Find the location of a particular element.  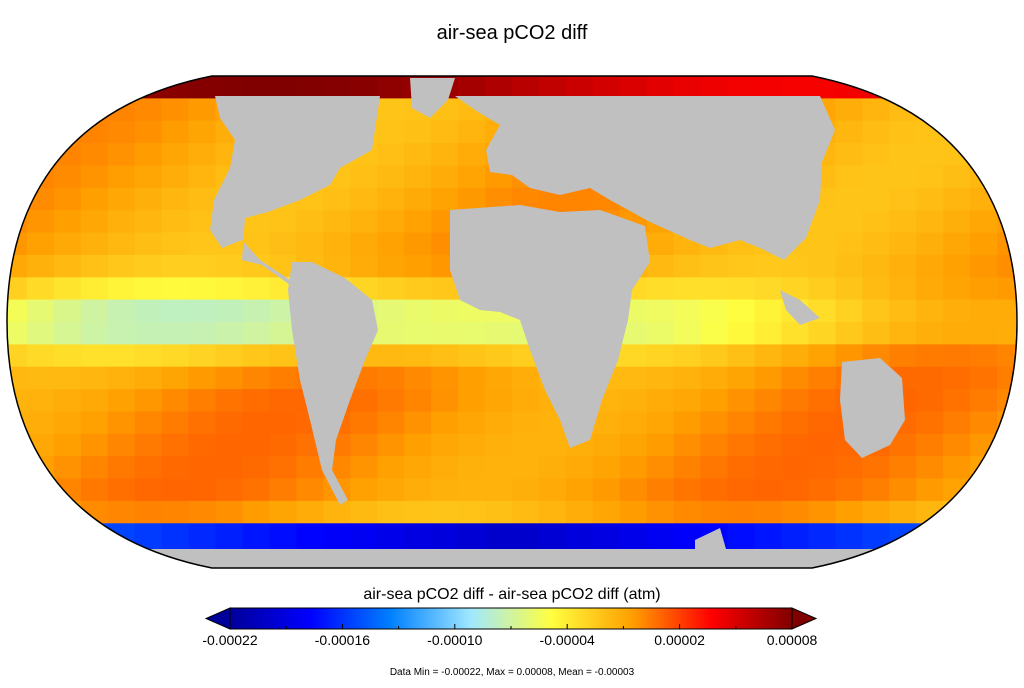

land-region is located at coordinates (800, 307).